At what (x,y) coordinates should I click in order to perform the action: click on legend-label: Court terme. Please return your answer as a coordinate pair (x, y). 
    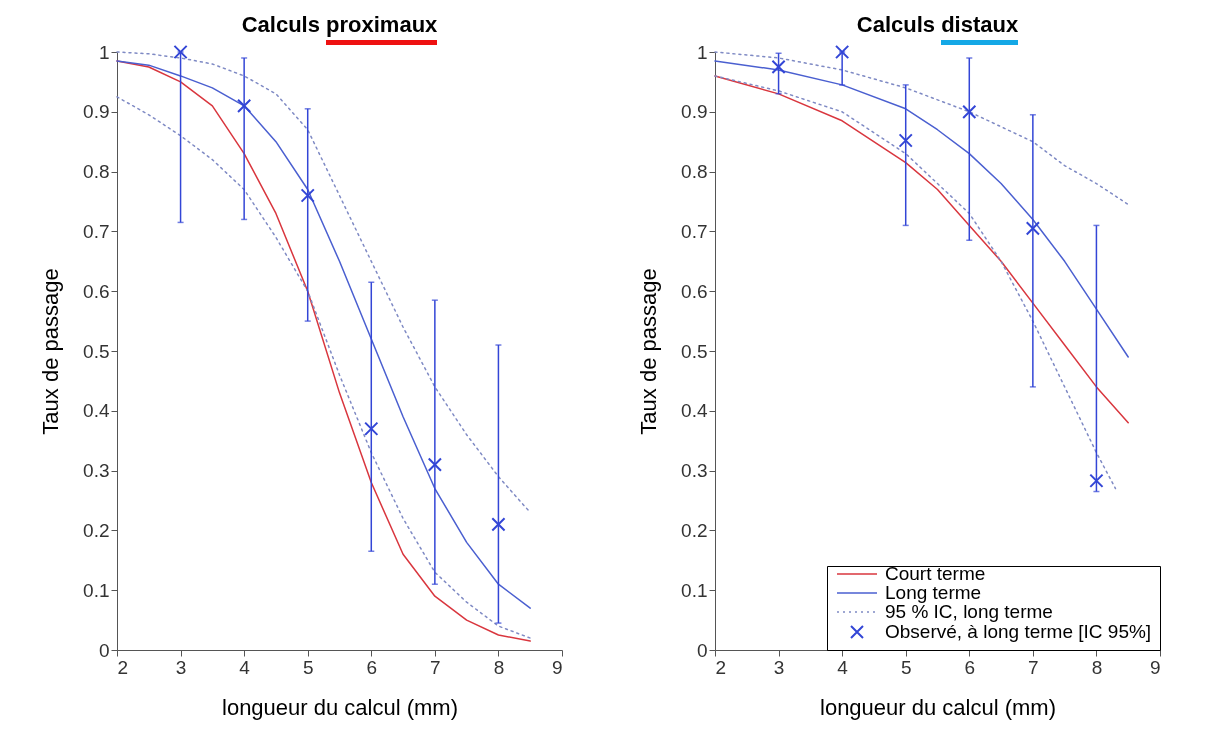
    Looking at the image, I should click on (935, 573).